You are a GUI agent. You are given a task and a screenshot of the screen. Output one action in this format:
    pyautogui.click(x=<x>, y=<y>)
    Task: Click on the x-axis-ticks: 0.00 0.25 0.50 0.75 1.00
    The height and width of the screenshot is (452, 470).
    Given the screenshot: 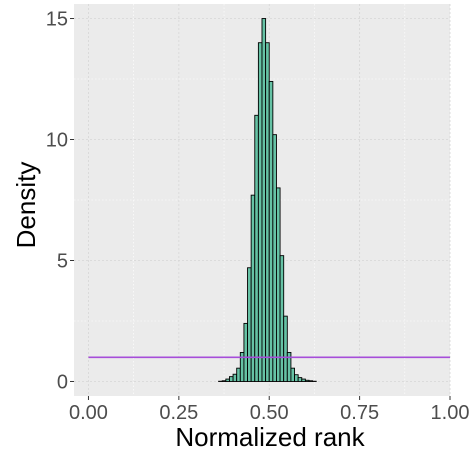 What is the action you would take?
    pyautogui.click(x=269, y=410)
    